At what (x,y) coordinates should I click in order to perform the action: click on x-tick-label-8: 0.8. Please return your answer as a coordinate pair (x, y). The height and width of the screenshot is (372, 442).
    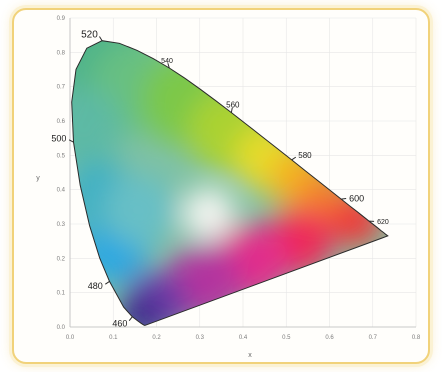
    Looking at the image, I should click on (416, 338).